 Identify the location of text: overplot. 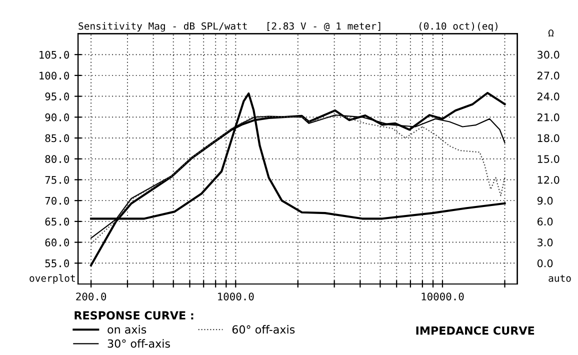
(52, 279).